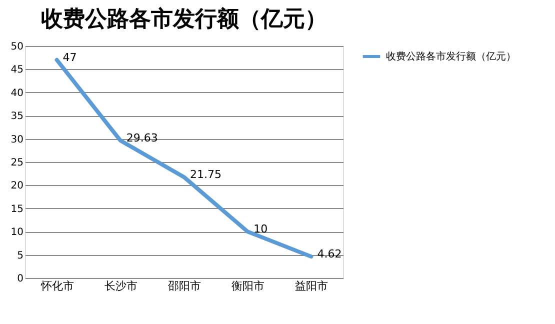 The height and width of the screenshot is (324, 555). What do you see at coordinates (451, 56) in the screenshot?
I see `legend-label: 收费公路各市发行额（亿元）` at bounding box center [451, 56].